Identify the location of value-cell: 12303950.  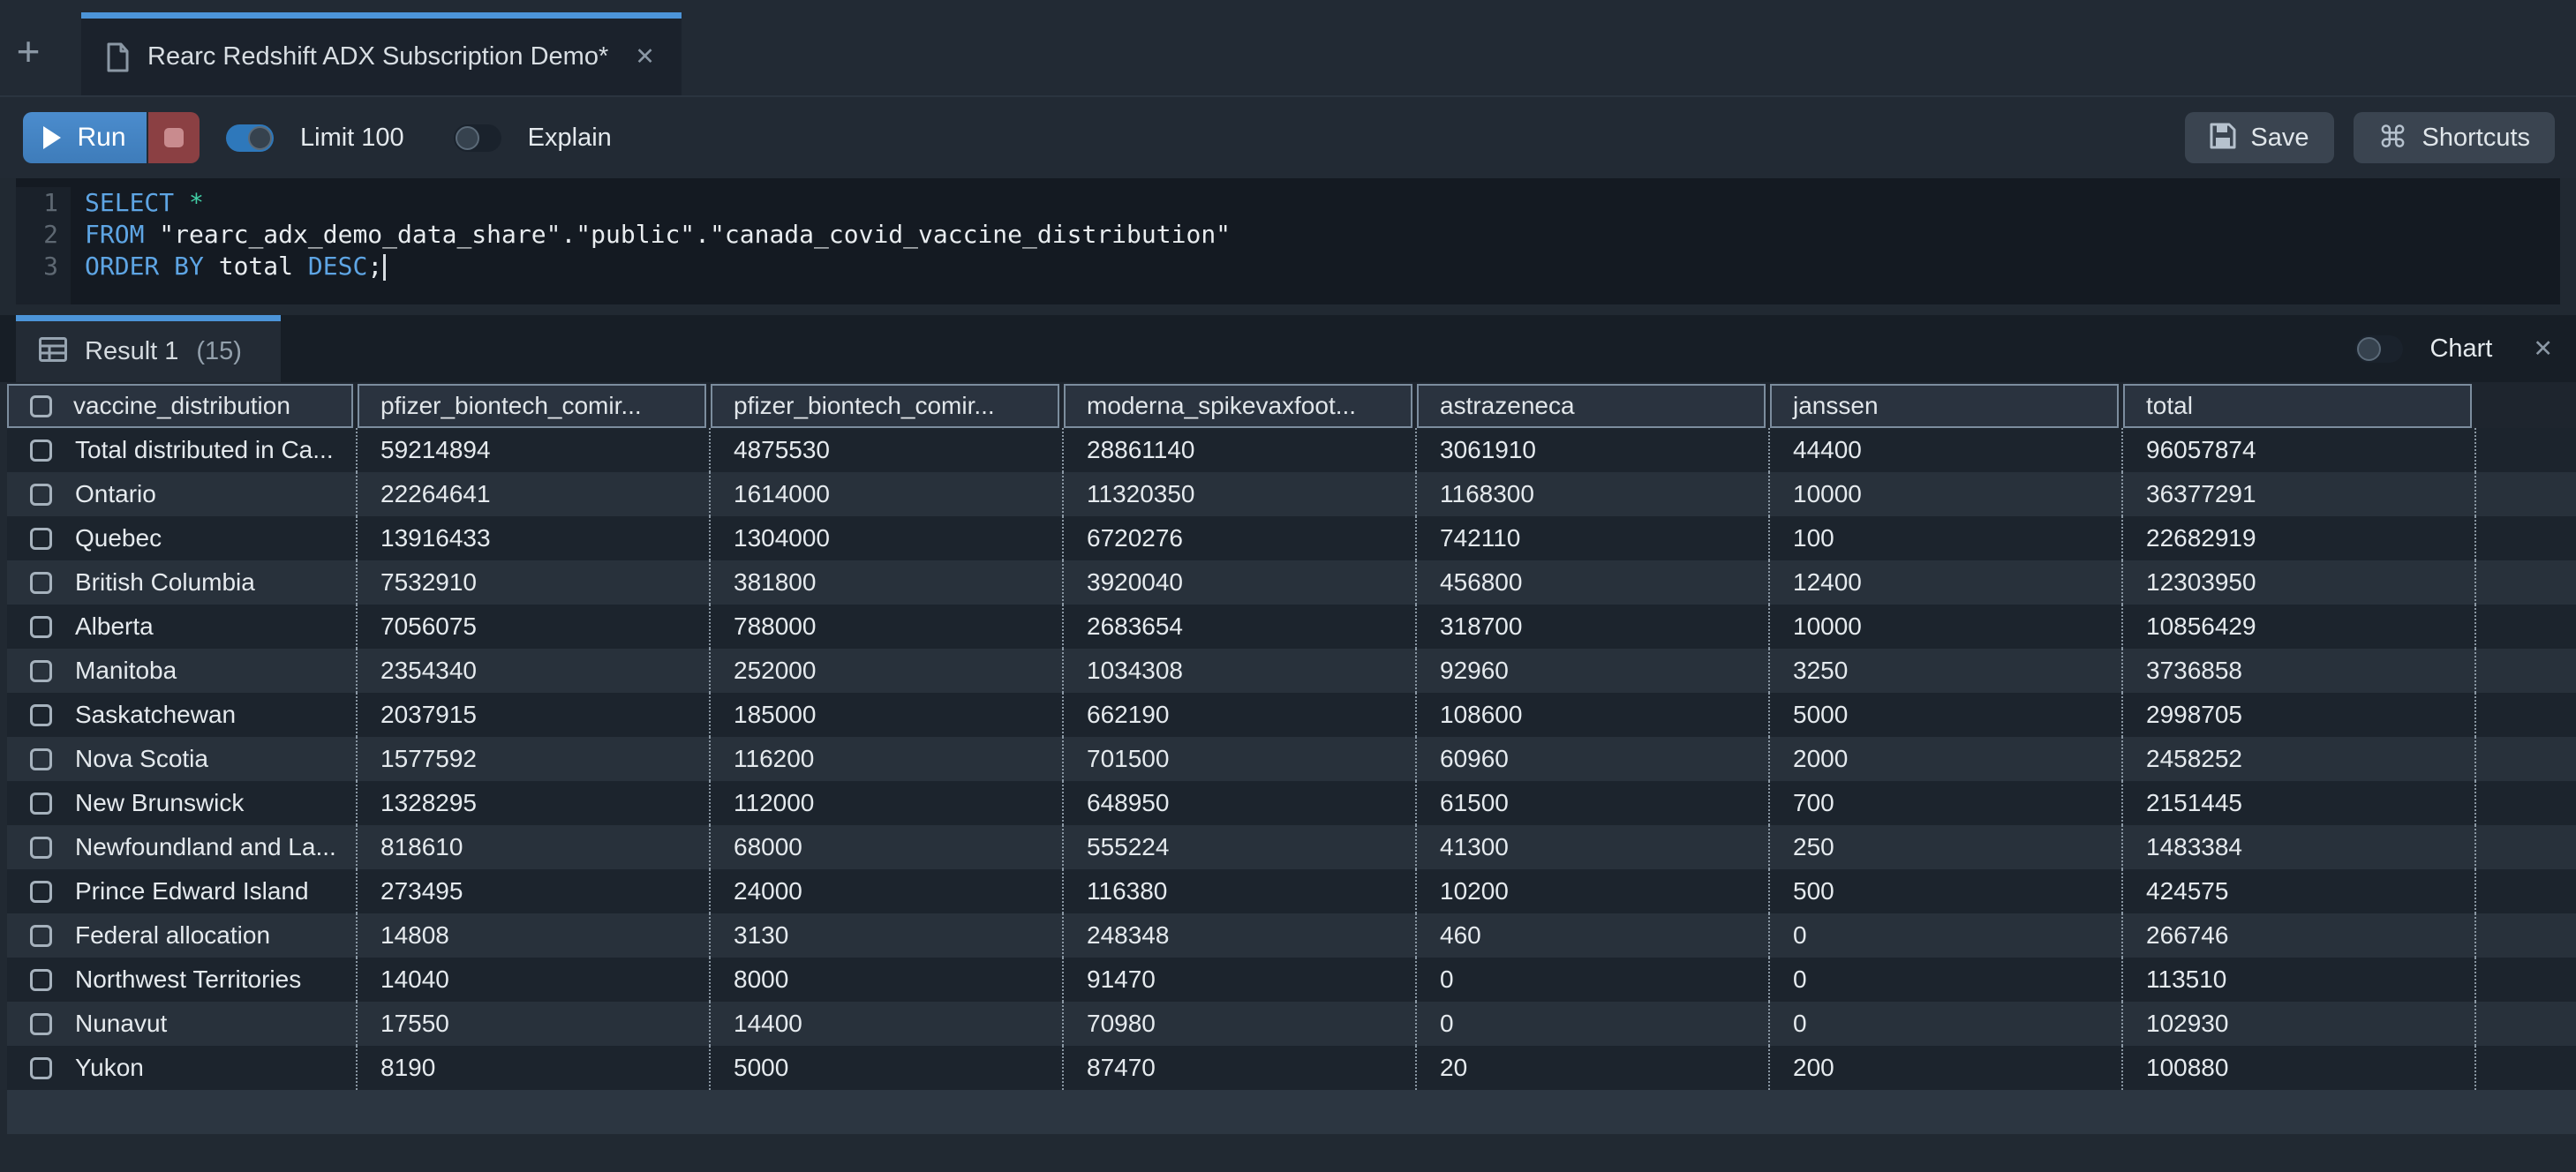
(2300, 582).